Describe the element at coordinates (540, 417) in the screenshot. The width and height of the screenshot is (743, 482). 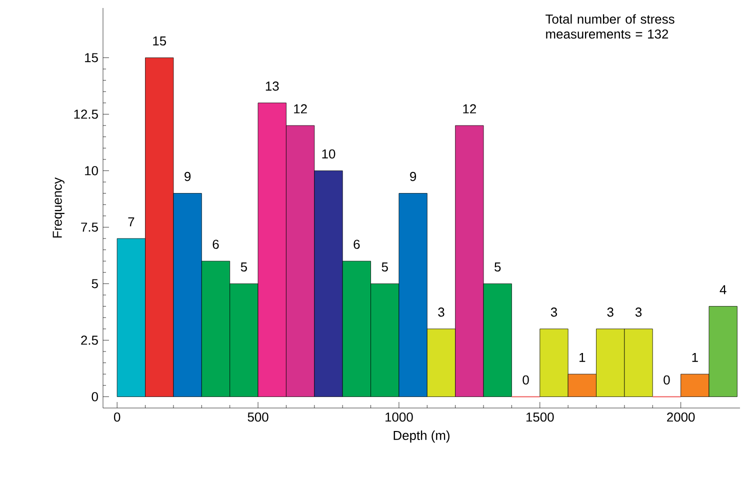
I see `x-tick-label: 1500` at that location.